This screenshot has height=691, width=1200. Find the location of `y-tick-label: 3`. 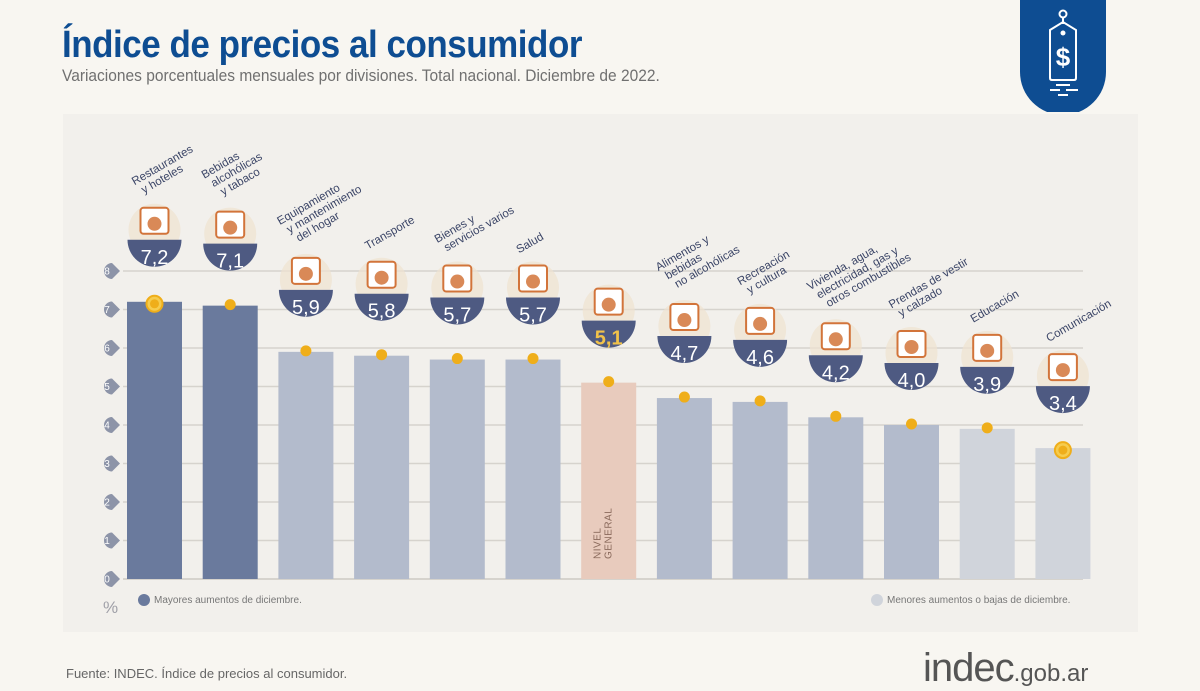

y-tick-label: 3 is located at coordinates (107, 464).